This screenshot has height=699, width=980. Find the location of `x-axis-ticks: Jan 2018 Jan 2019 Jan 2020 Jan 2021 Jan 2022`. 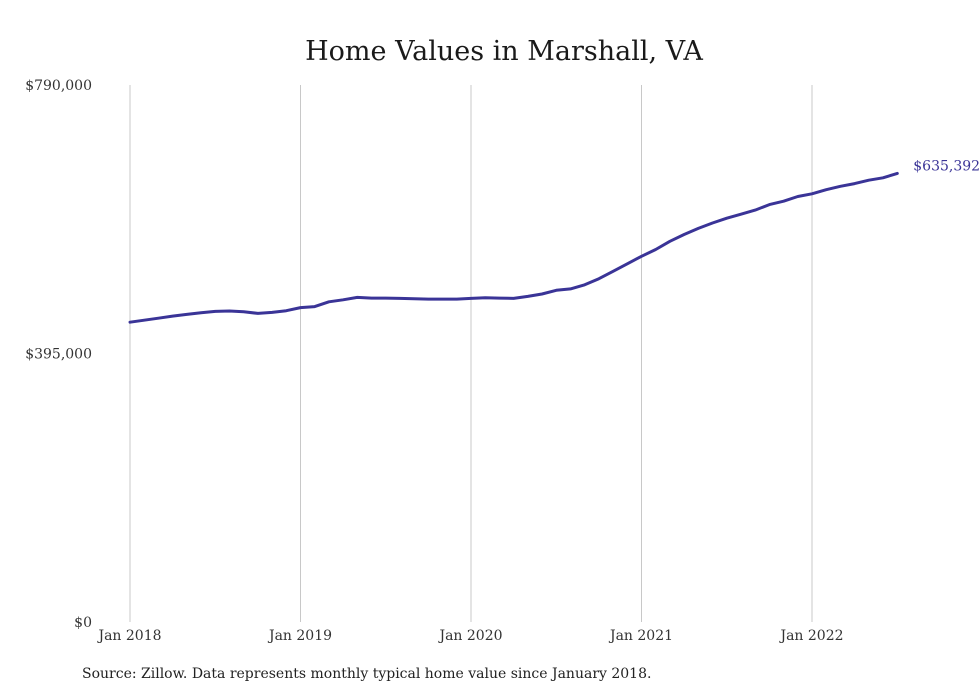

x-axis-ticks: Jan 2018 Jan 2019 Jan 2020 Jan 2021 Jan 2022 is located at coordinates (469, 636).